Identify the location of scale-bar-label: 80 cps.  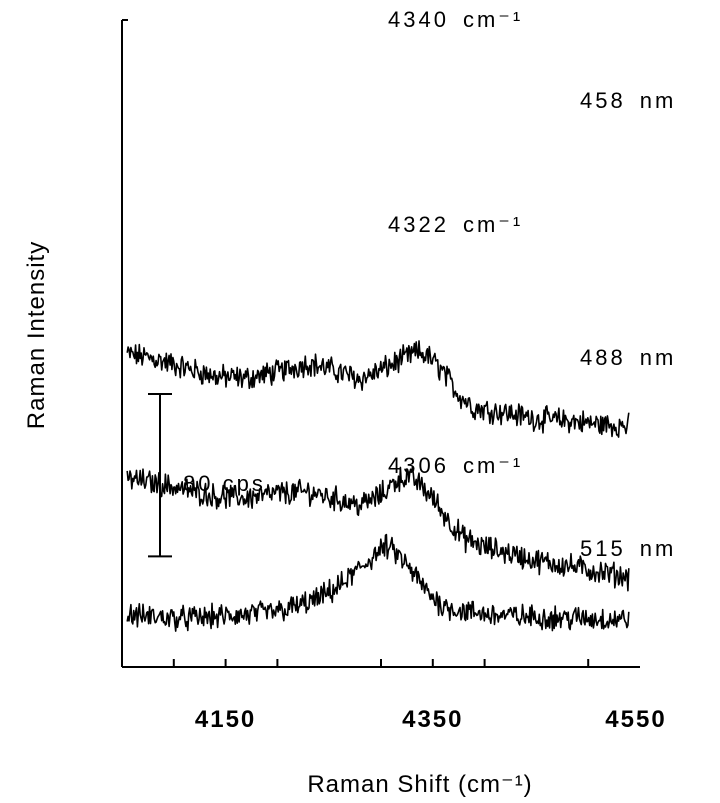
(224, 483).